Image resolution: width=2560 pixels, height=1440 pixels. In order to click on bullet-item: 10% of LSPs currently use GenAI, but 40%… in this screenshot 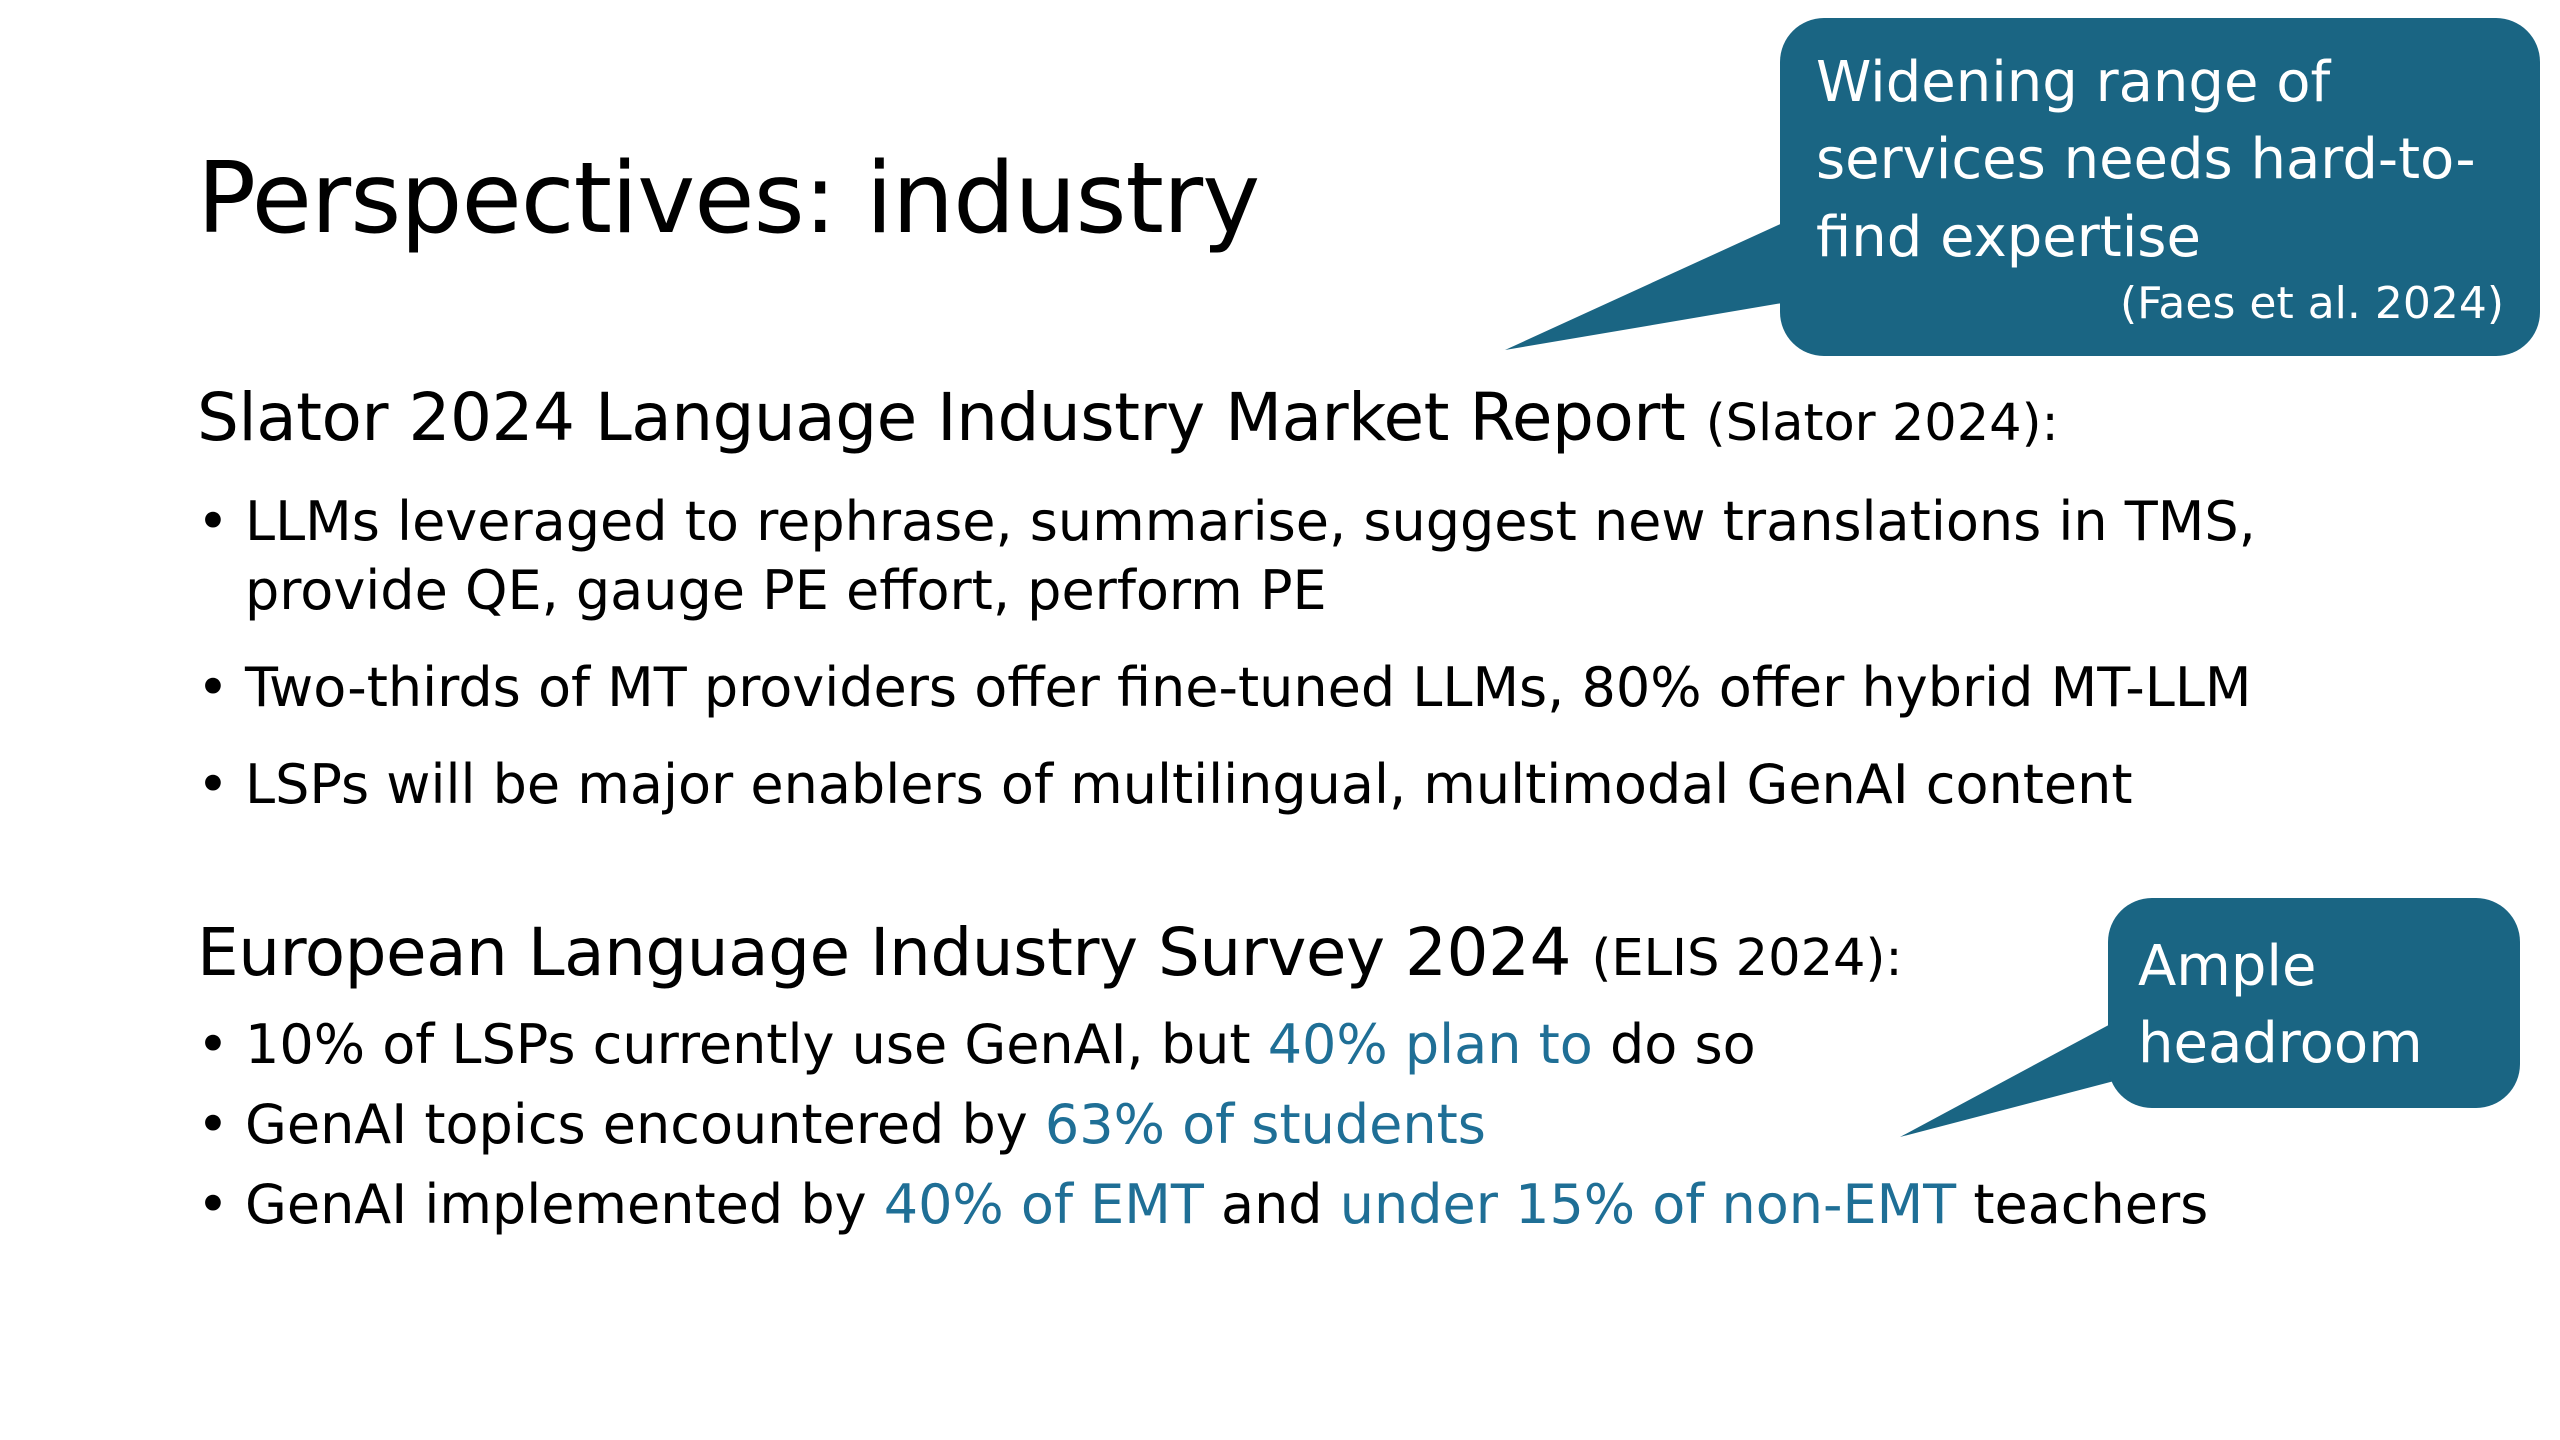, I will do `click(1322, 1044)`.